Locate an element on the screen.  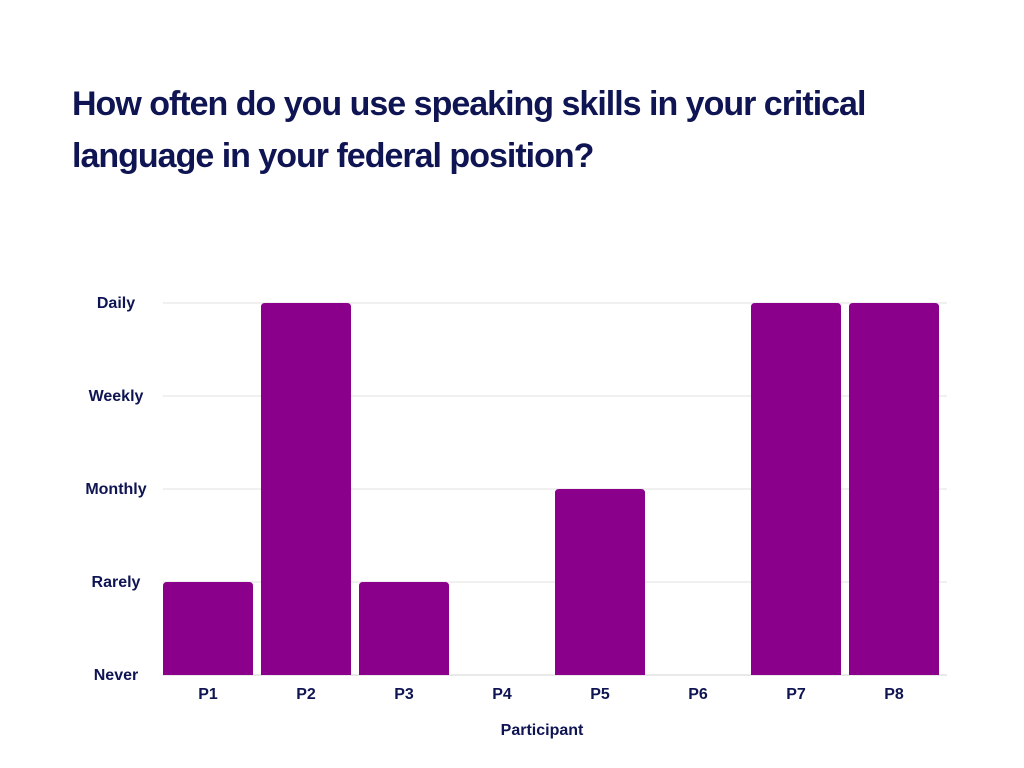
y-tick-never: Never is located at coordinates (116, 675).